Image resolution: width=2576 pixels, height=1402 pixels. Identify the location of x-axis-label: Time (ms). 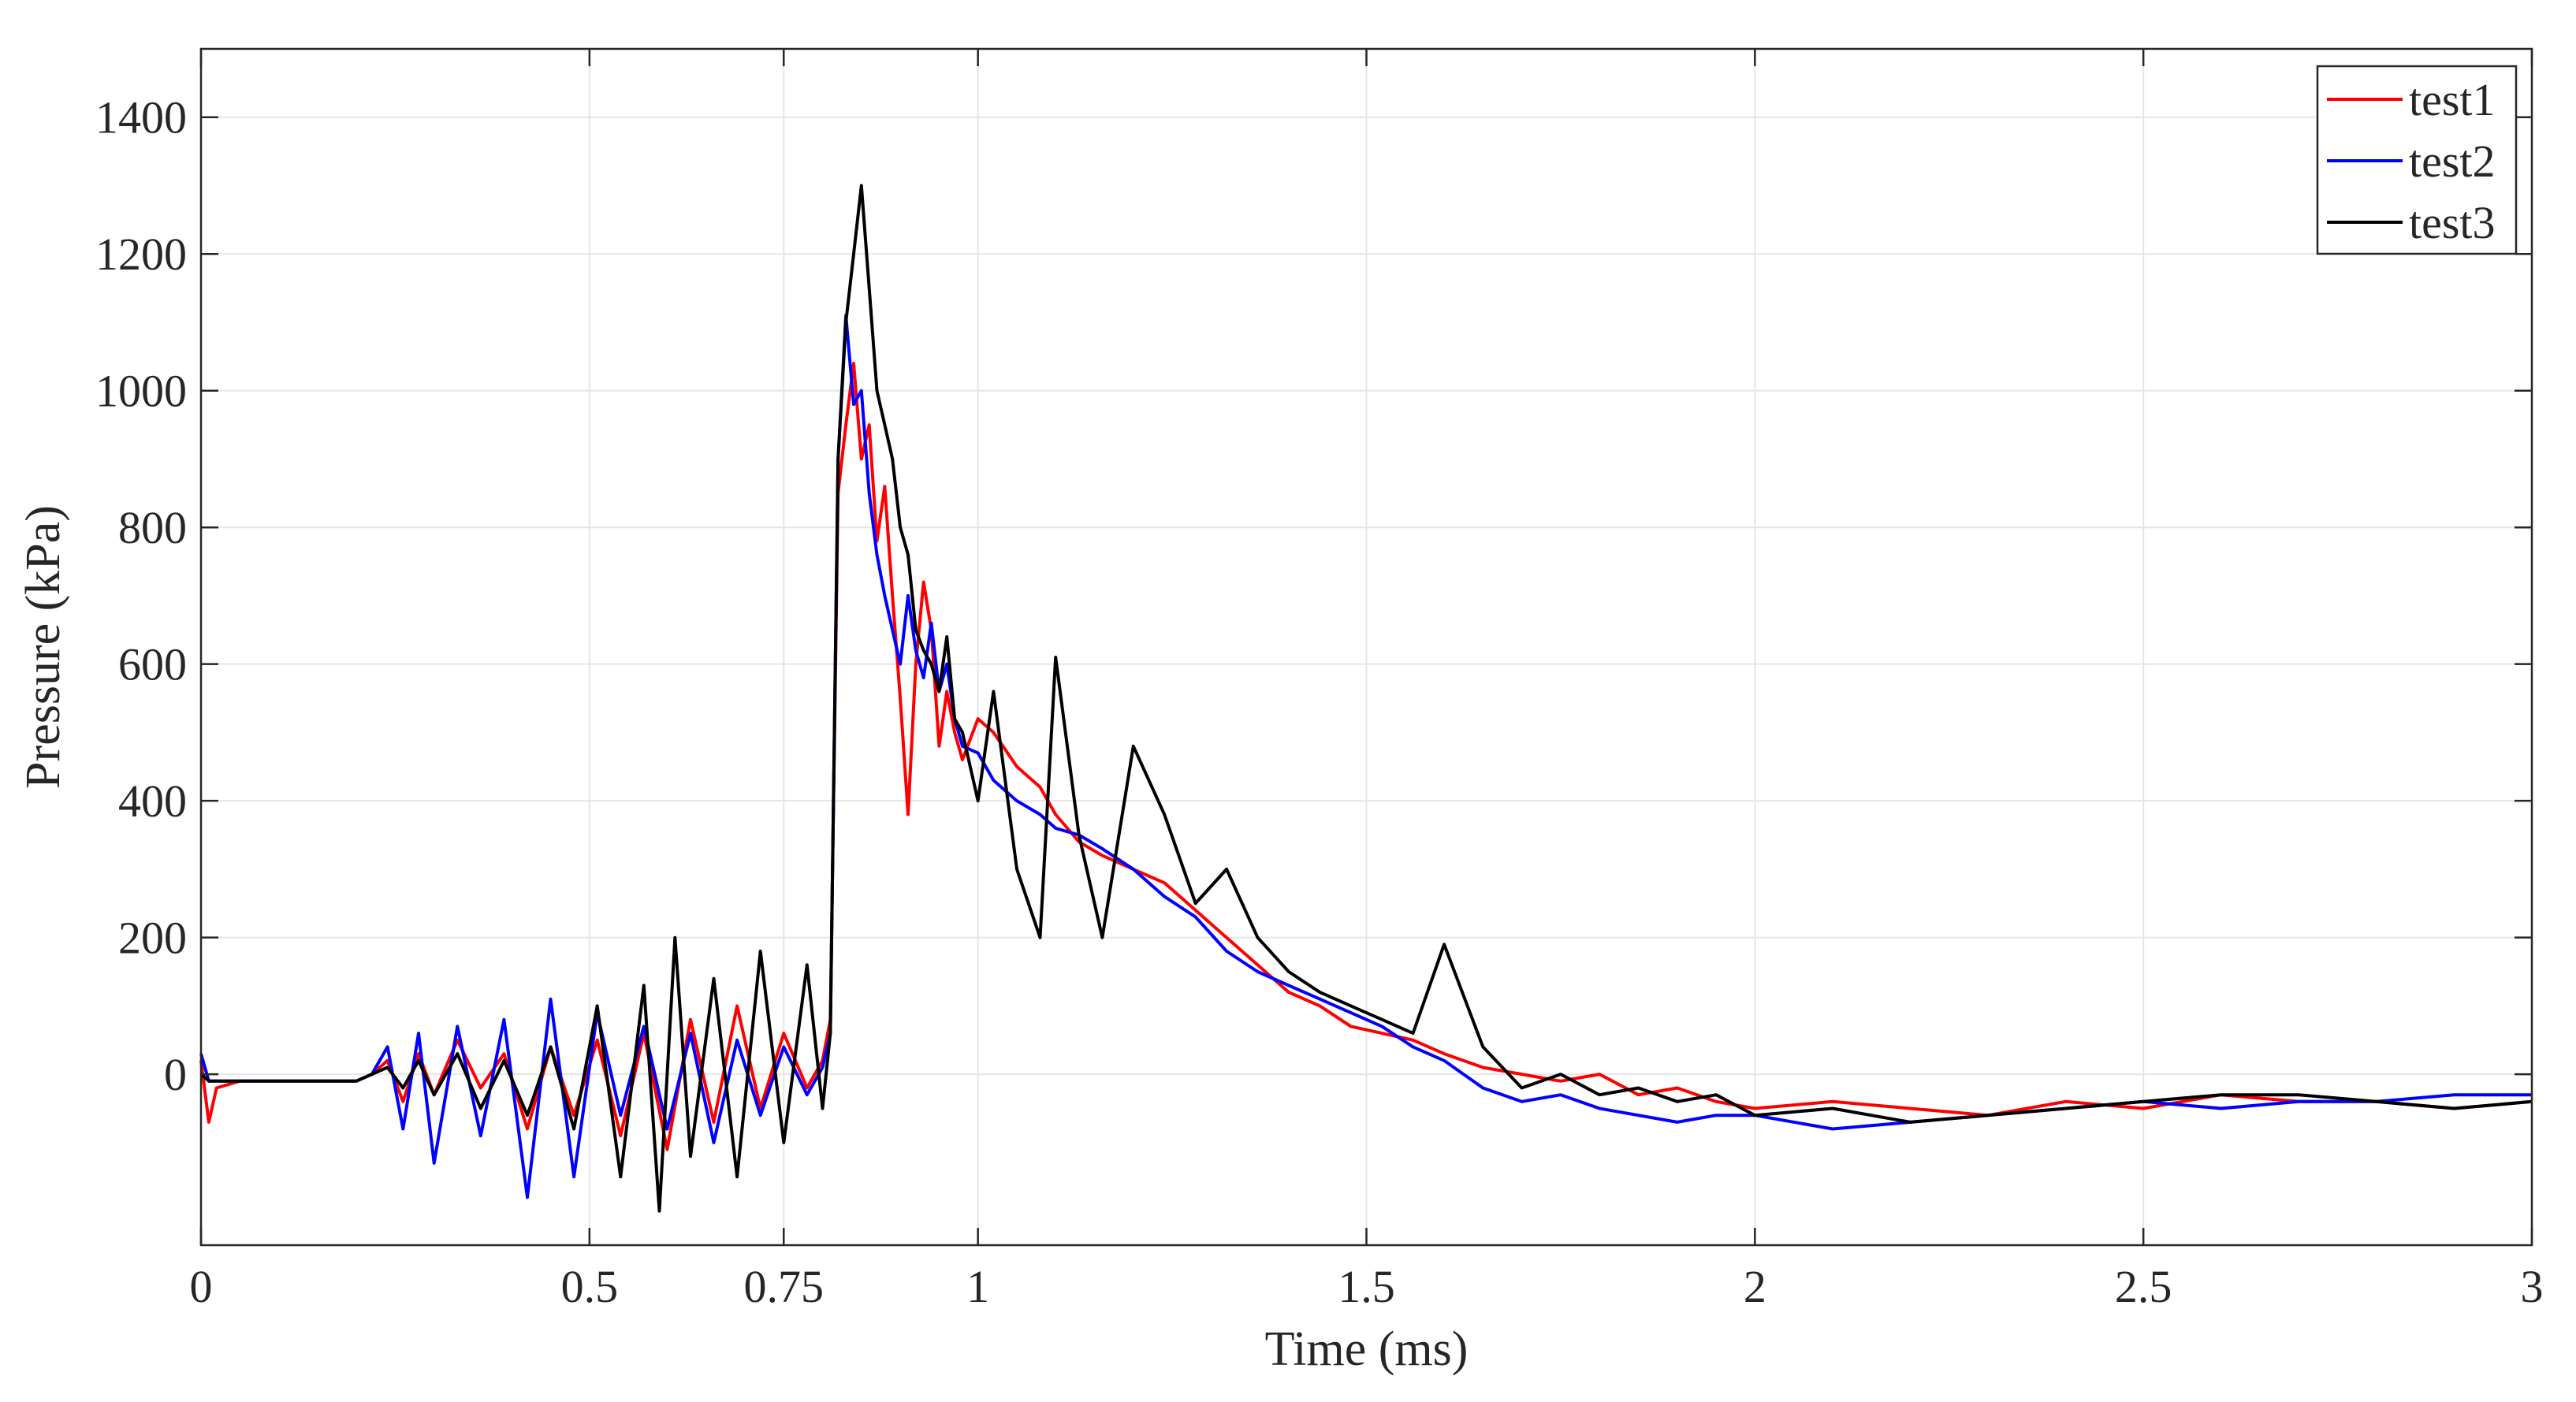
(1367, 1349).